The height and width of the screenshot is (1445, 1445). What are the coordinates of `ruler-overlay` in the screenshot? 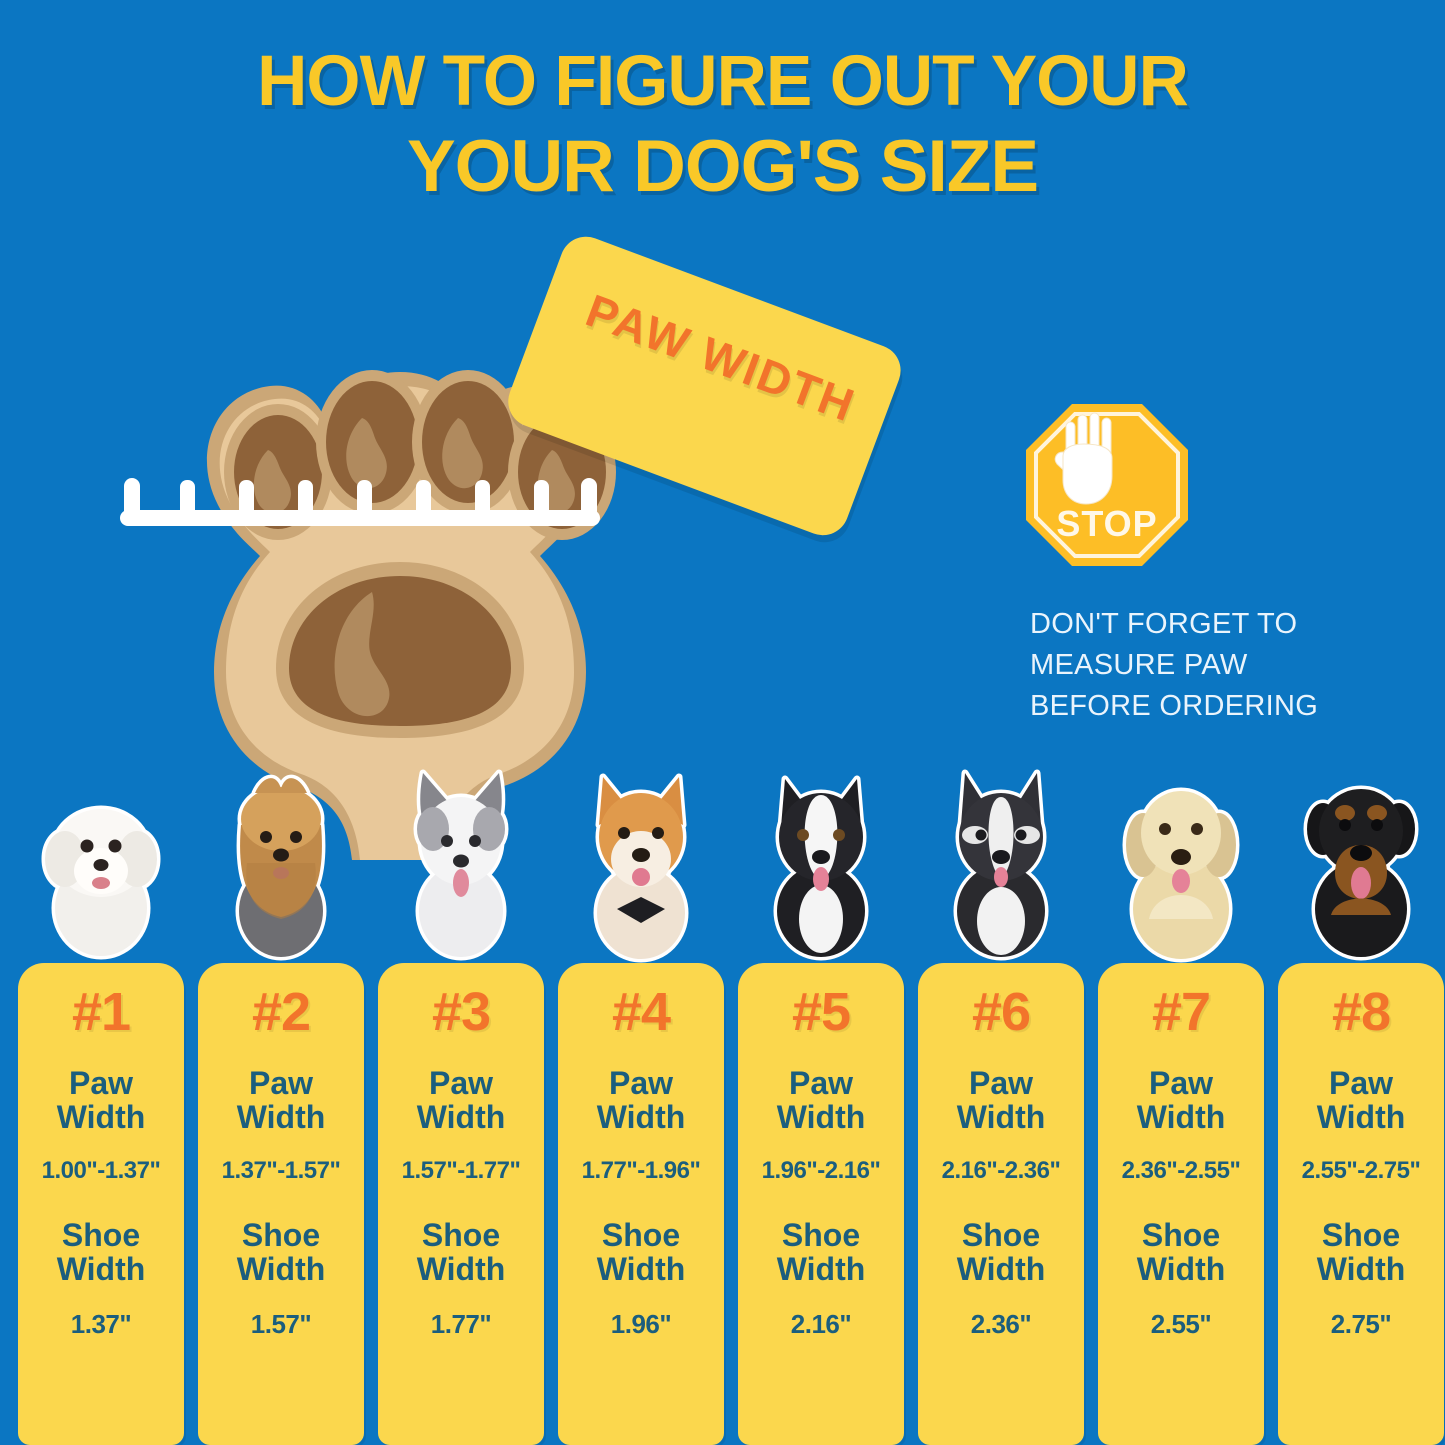 It's located at (360, 509).